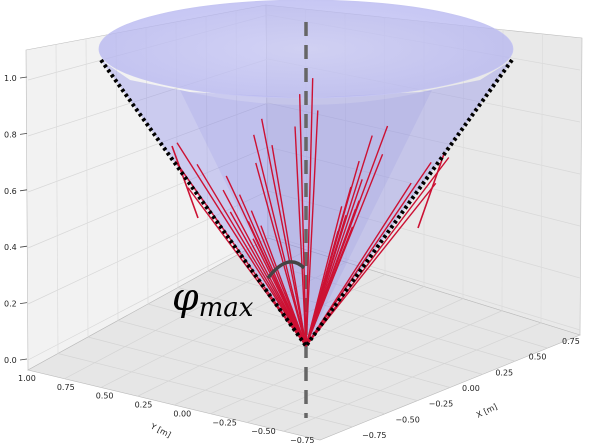 This screenshot has height=446, width=592. Describe the element at coordinates (487, 411) in the screenshot. I see `x-axis-label: X [m]` at that location.